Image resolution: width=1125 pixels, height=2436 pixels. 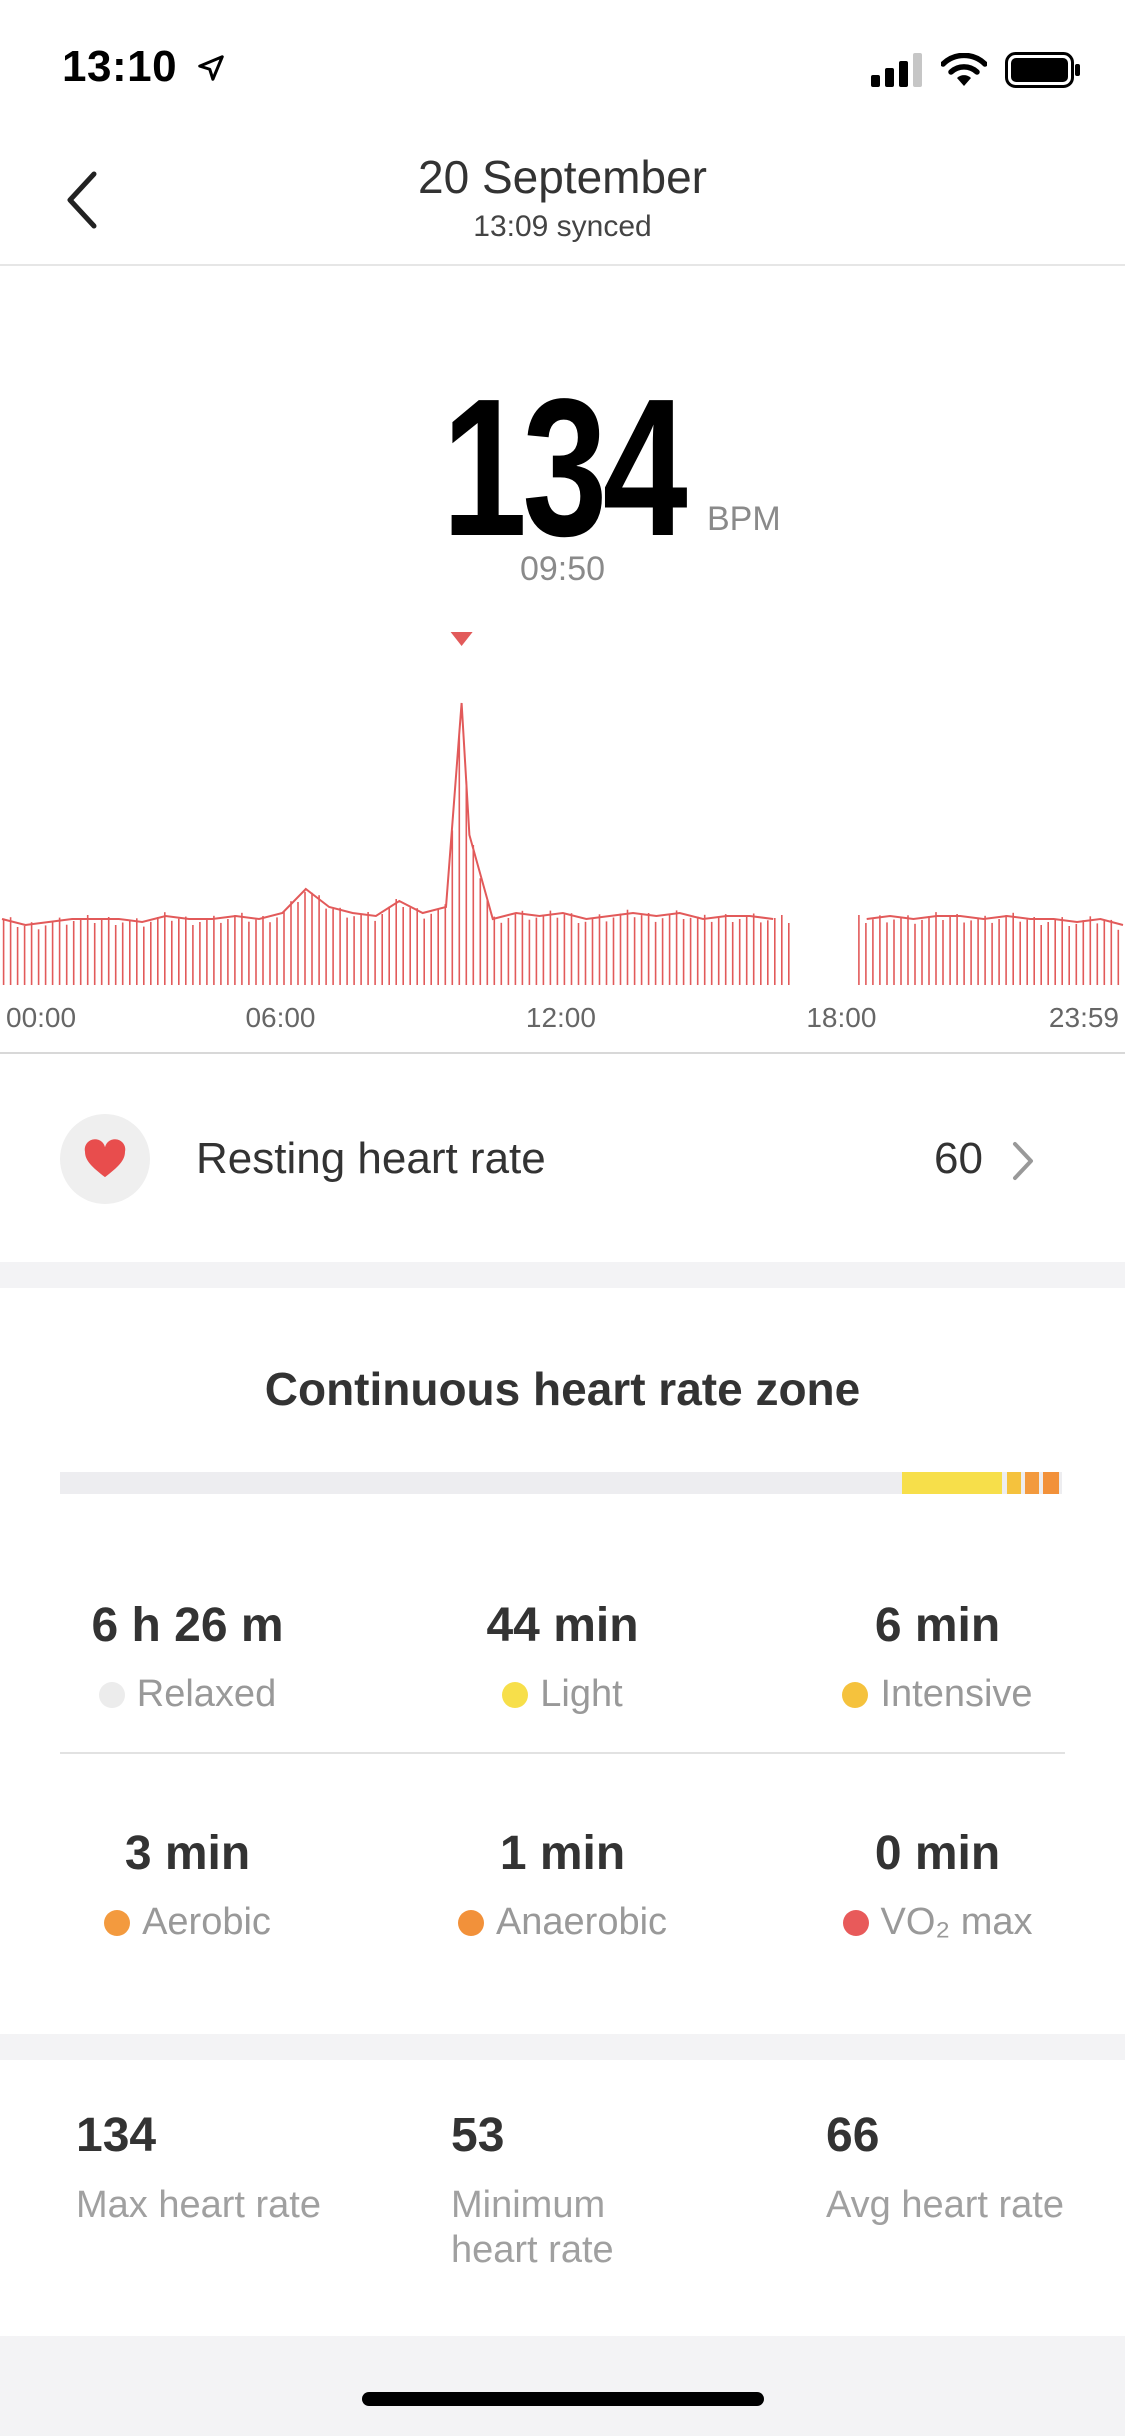 I want to click on heart-rate-unit: BPM, so click(x=744, y=519).